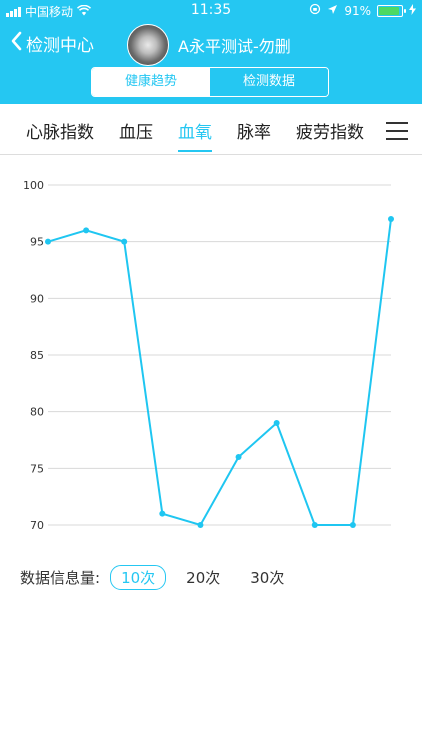 Image resolution: width=422 pixels, height=750 pixels. What do you see at coordinates (33, 185) in the screenshot?
I see `y-tick-label: 100` at bounding box center [33, 185].